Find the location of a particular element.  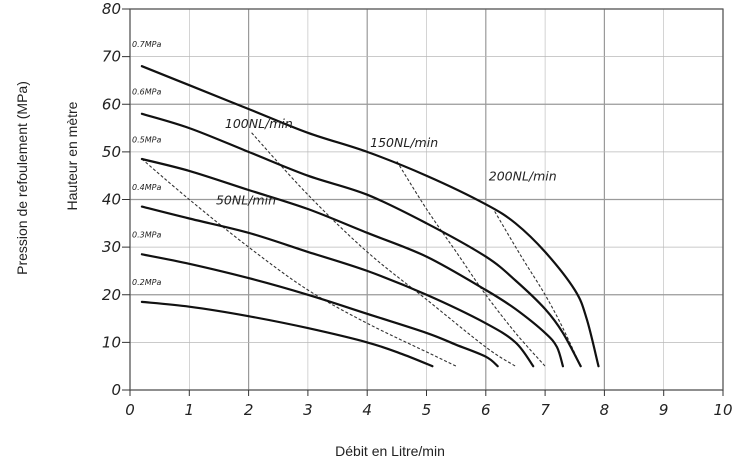

y-tick-label: 40 is located at coordinates (111, 200).